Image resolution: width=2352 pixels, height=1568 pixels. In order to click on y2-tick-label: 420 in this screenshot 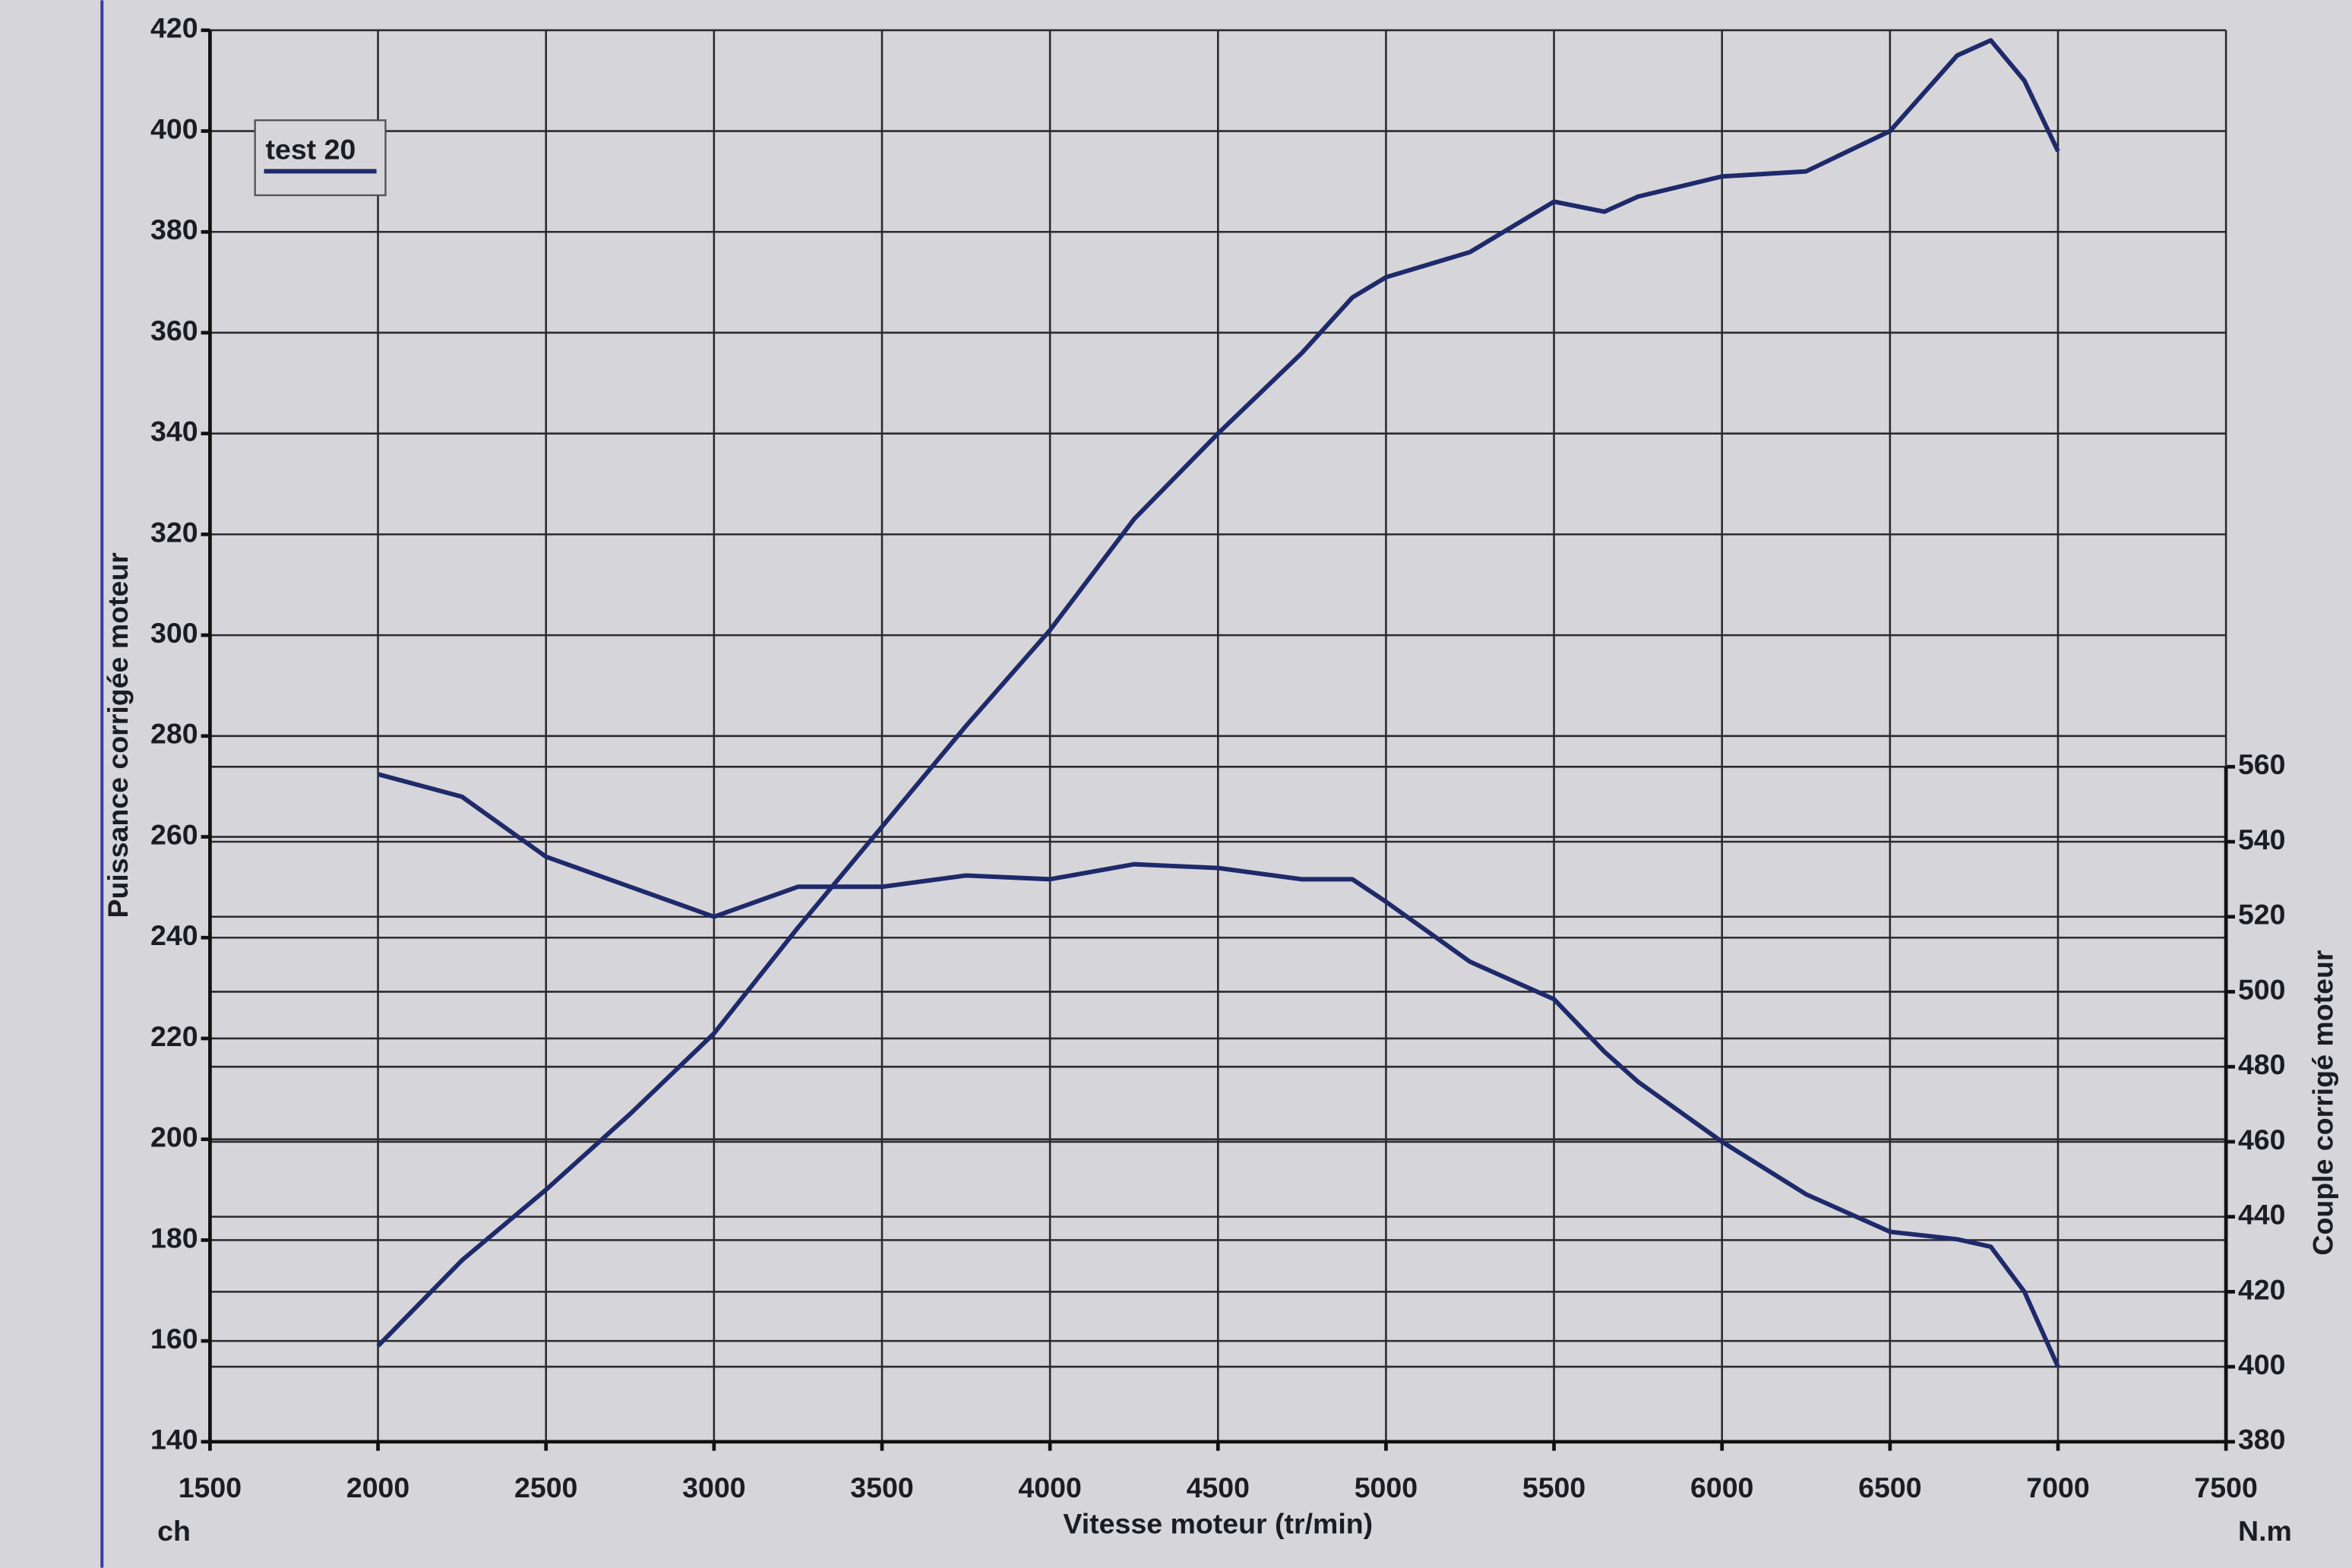, I will do `click(2262, 1289)`.